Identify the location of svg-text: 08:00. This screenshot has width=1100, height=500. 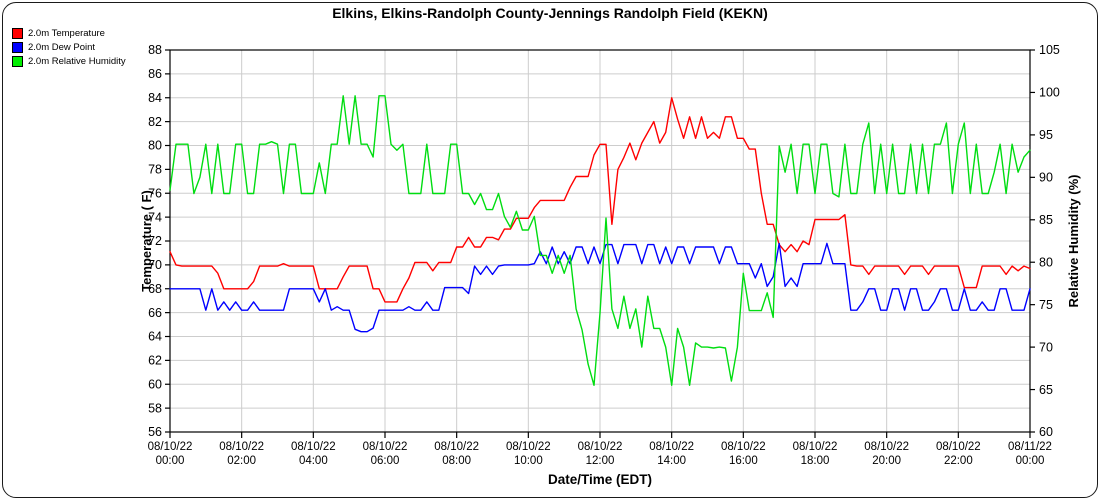
(456, 461).